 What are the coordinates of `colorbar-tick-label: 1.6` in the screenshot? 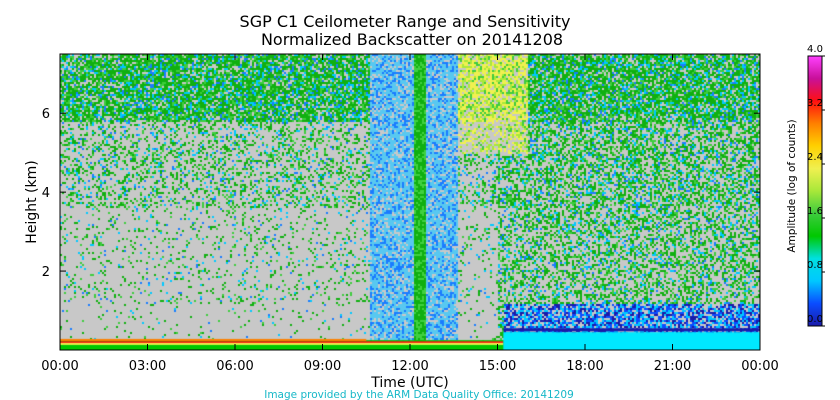 It's located at (815, 211).